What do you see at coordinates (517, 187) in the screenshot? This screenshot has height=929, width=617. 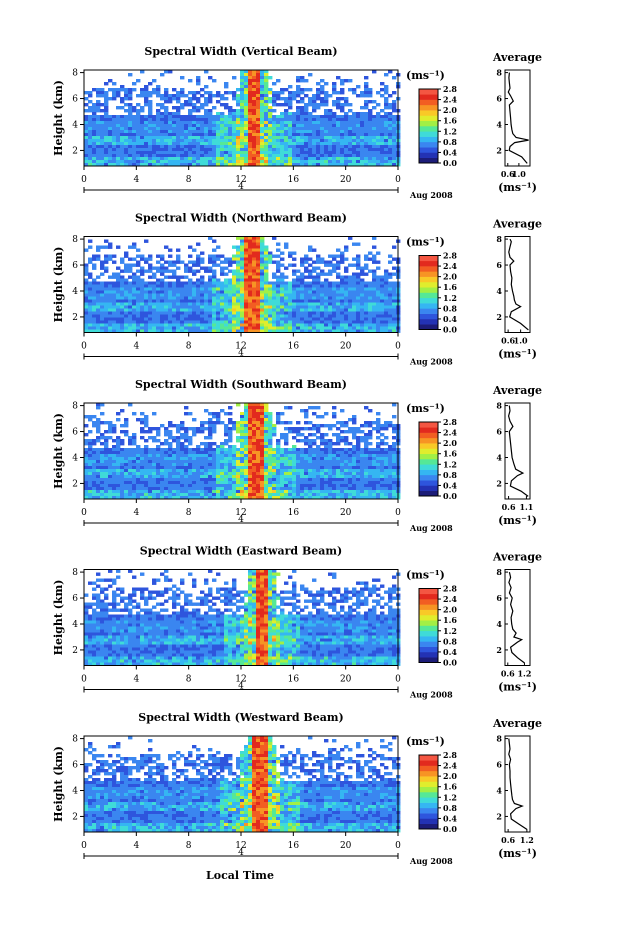 I see `profile-x-label: (ms⁻¹)` at bounding box center [517, 187].